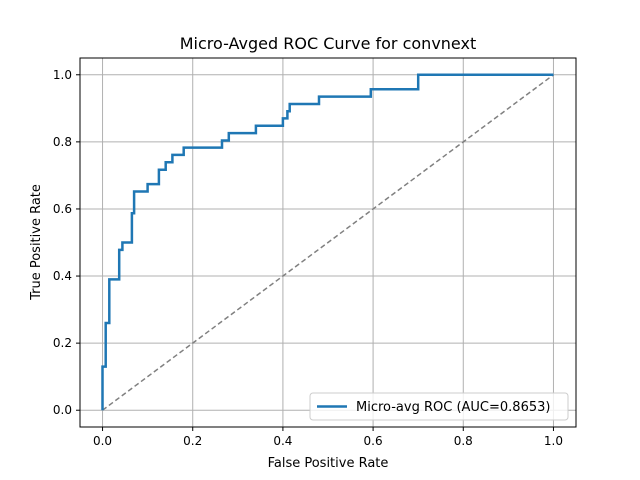  I want to click on x-tick-label: 0.0, so click(102, 441).